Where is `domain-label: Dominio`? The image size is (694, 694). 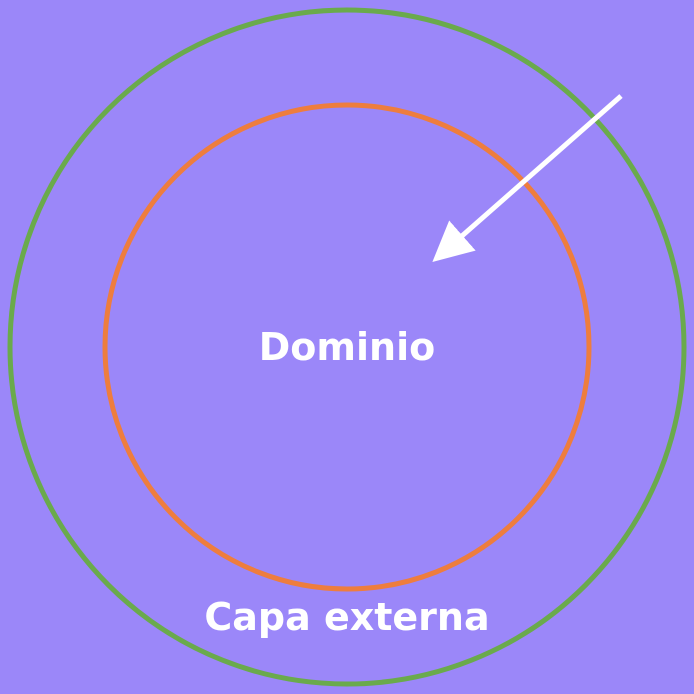 domain-label: Dominio is located at coordinates (347, 347).